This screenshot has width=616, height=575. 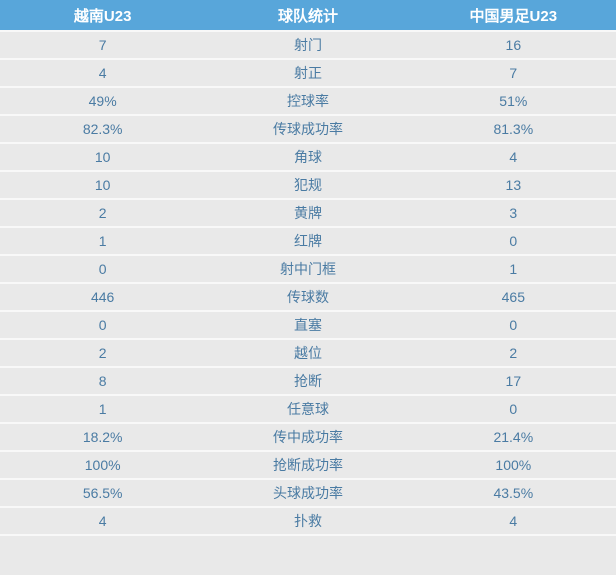 What do you see at coordinates (102, 101) in the screenshot?
I see `home-value: 49%` at bounding box center [102, 101].